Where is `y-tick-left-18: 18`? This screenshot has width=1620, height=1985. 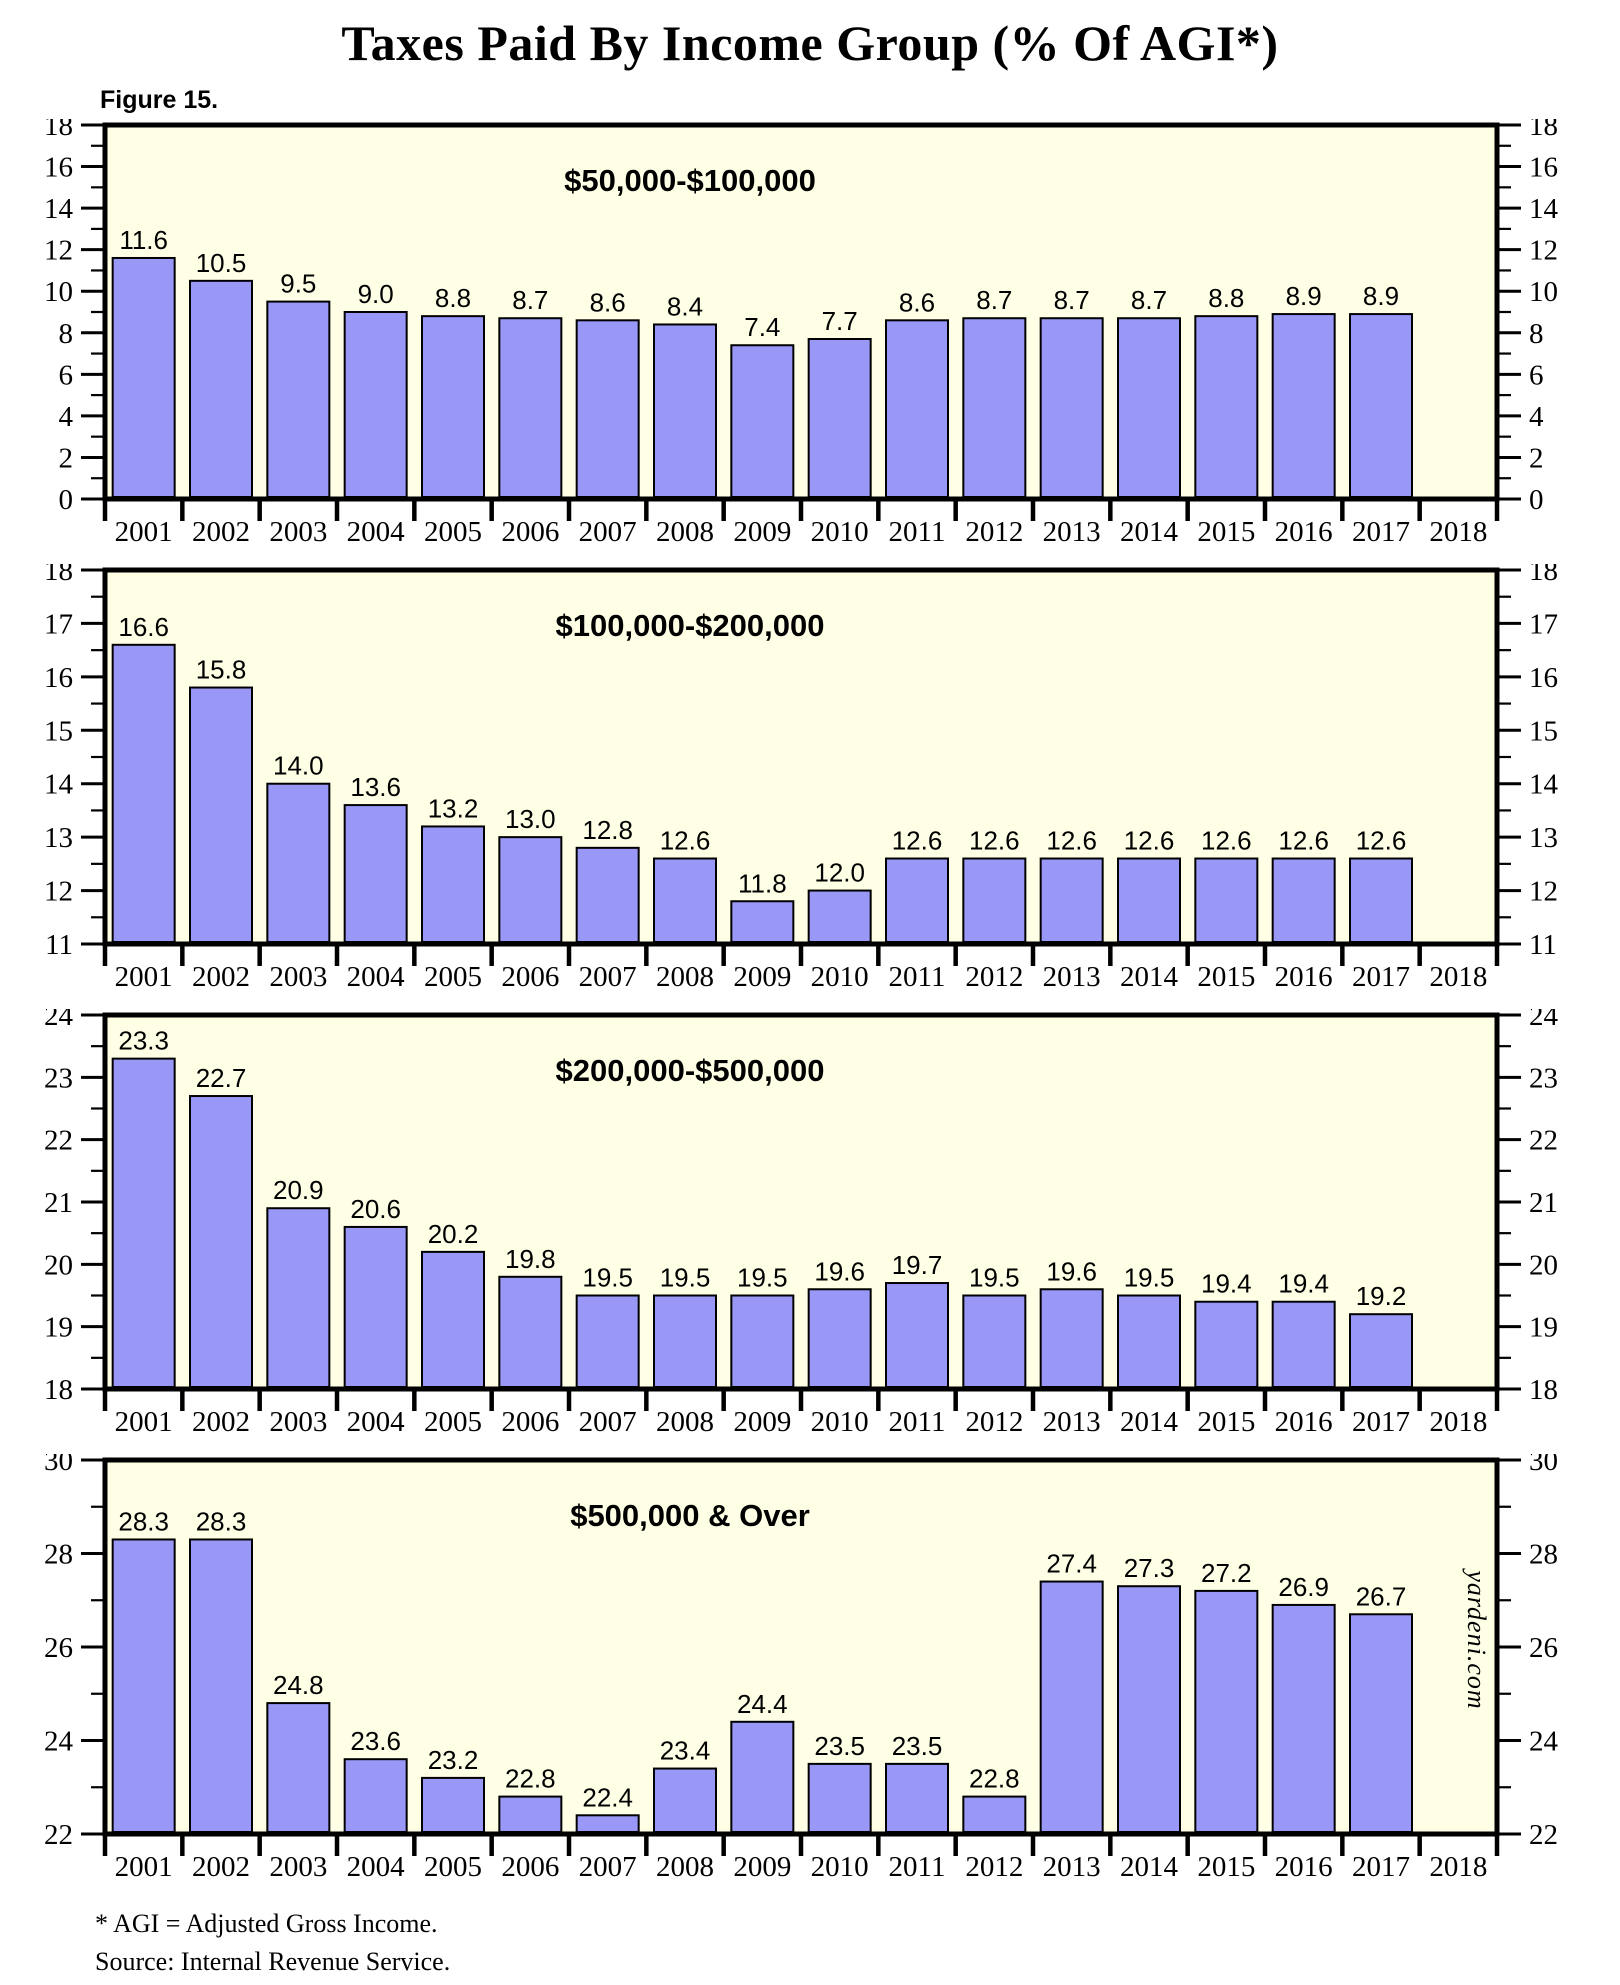
y-tick-left-18: 18 is located at coordinates (58, 1390).